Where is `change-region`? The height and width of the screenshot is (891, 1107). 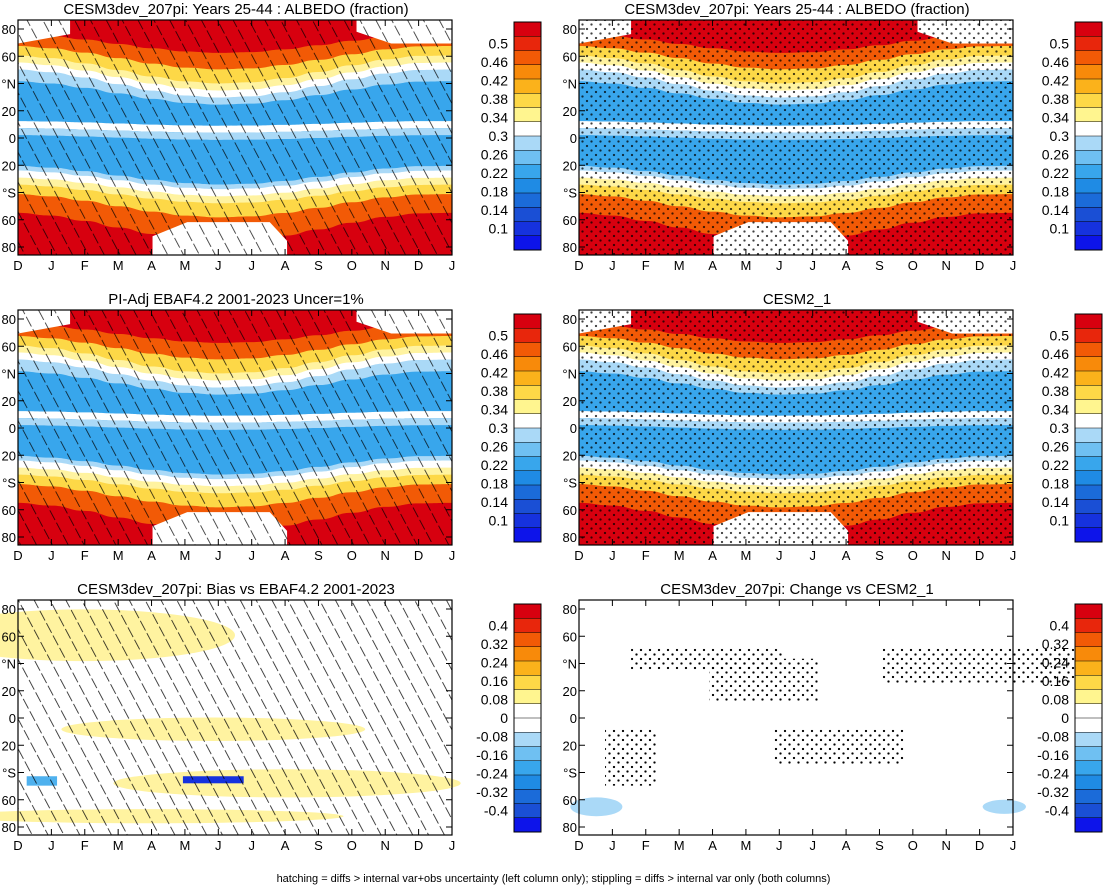 change-region is located at coordinates (596, 807).